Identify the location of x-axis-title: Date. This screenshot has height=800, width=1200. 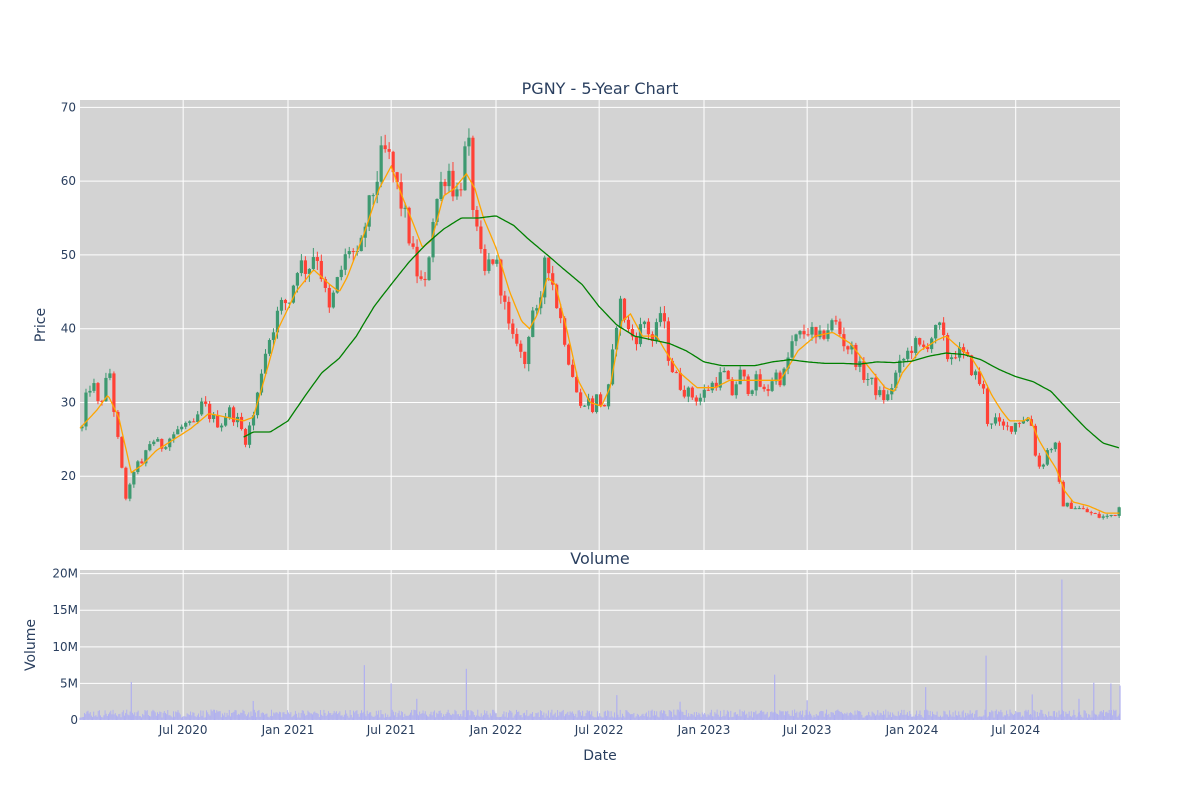
(599, 756).